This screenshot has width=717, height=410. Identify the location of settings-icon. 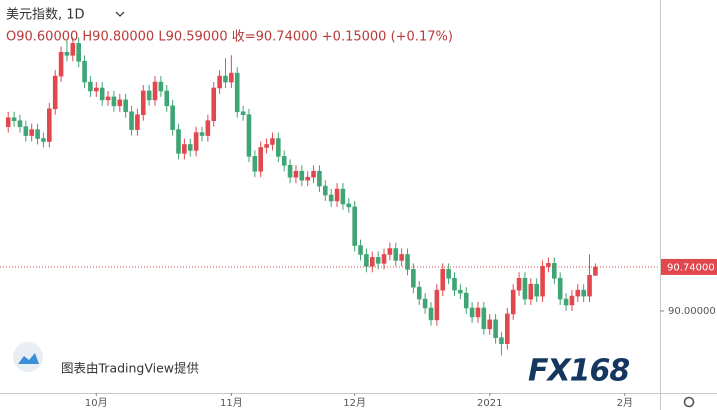
(689, 402).